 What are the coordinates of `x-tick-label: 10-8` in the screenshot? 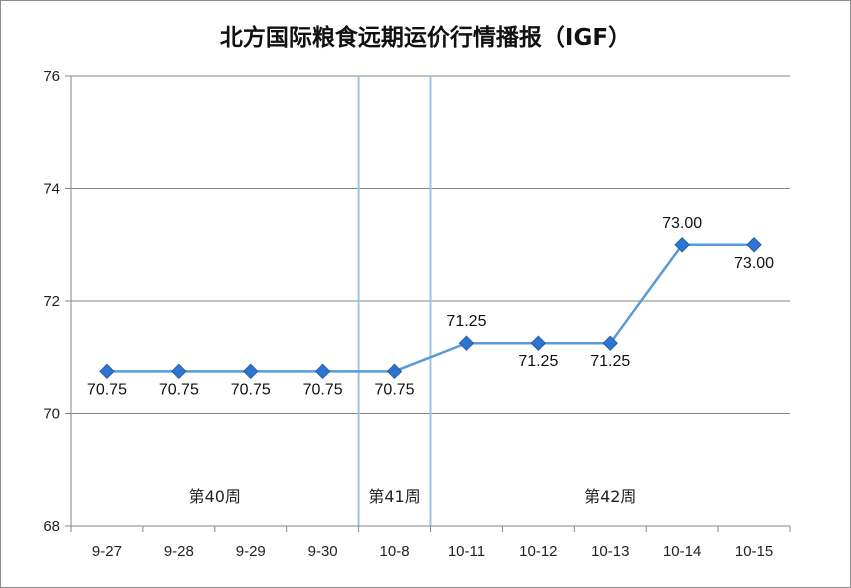 It's located at (395, 551).